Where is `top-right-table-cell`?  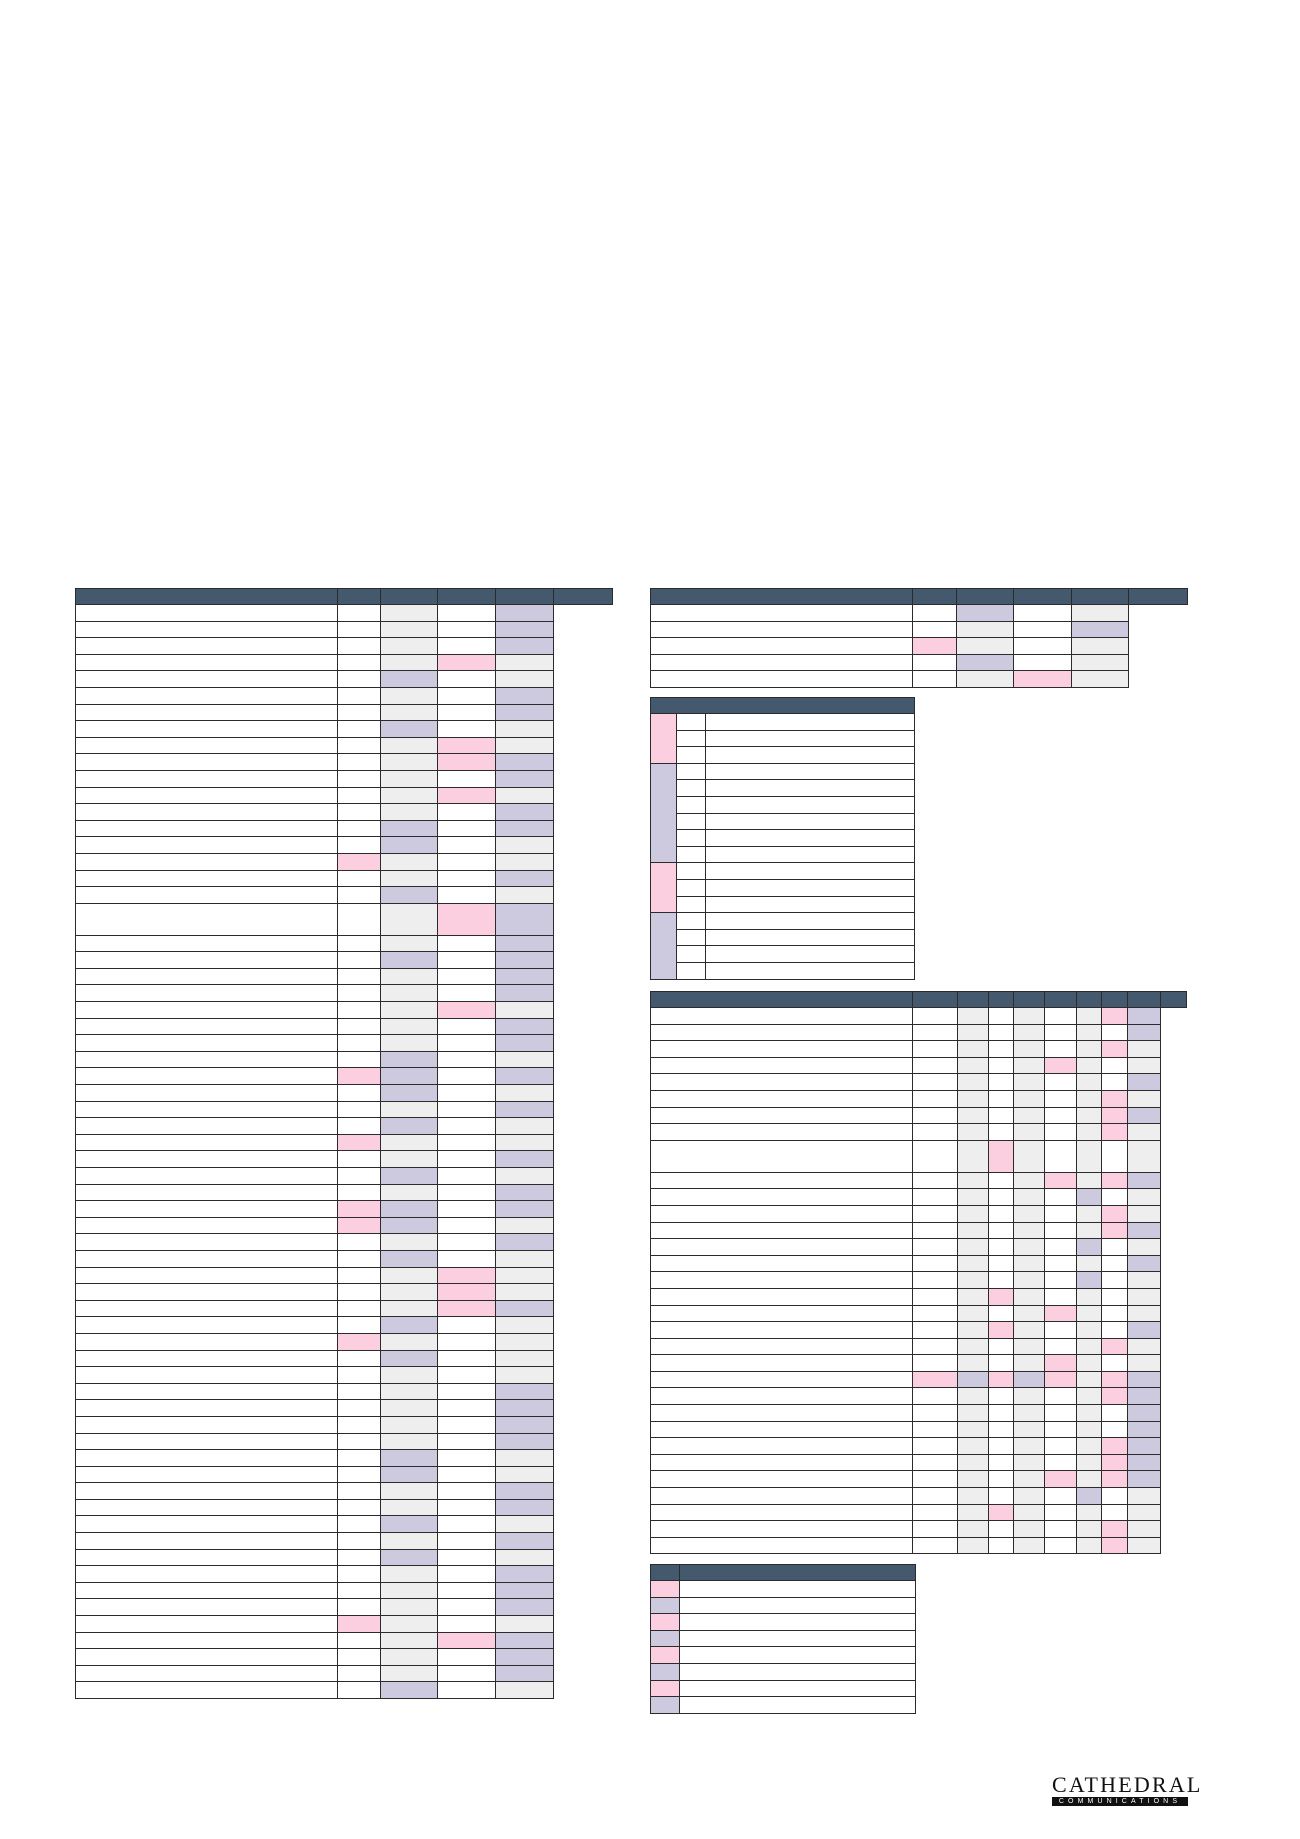 top-right-table-cell is located at coordinates (934, 613).